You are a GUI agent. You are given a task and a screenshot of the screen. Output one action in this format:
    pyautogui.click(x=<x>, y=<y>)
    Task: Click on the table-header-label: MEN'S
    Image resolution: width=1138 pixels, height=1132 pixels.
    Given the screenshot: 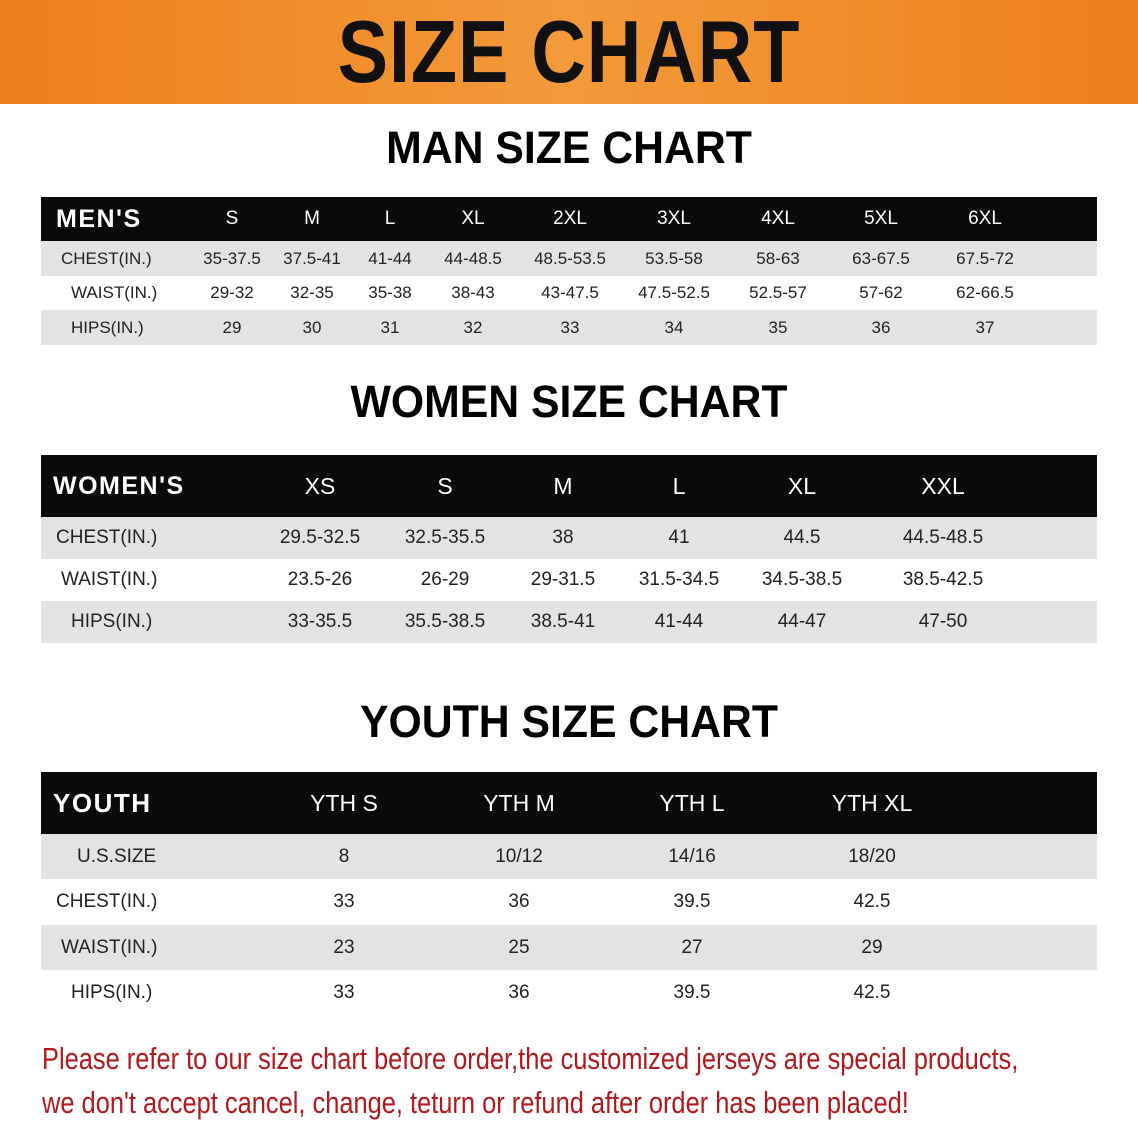 What is the action you would take?
    pyautogui.click(x=99, y=218)
    